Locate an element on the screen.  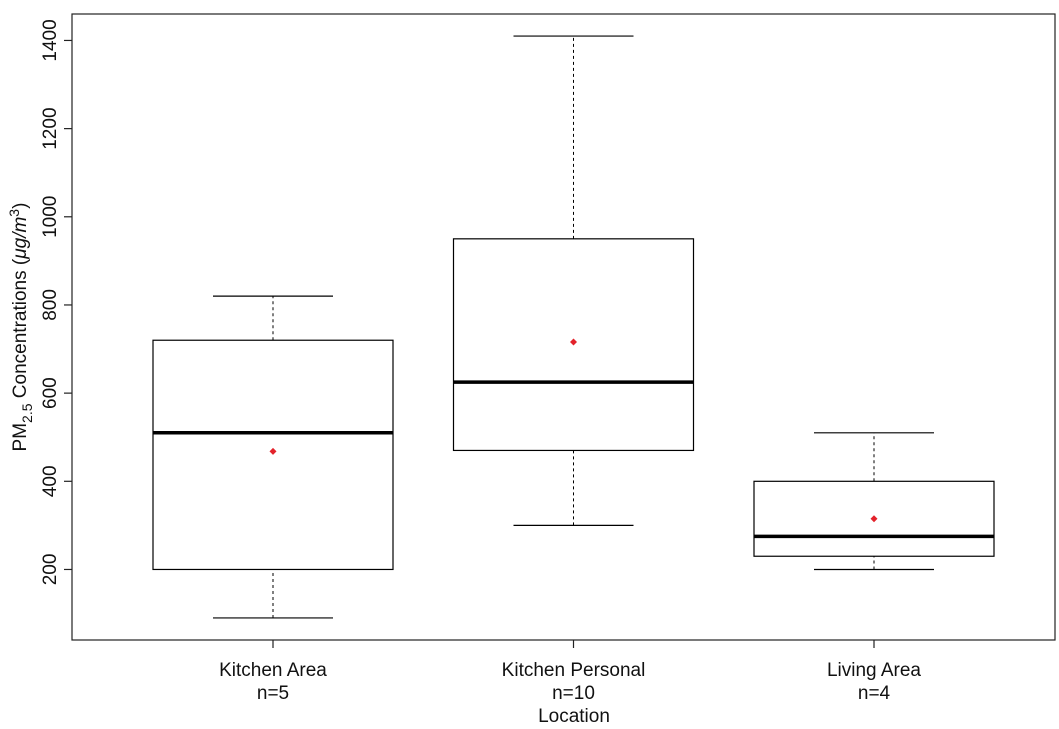
y-tick-label: 1400 is located at coordinates (50, 40).